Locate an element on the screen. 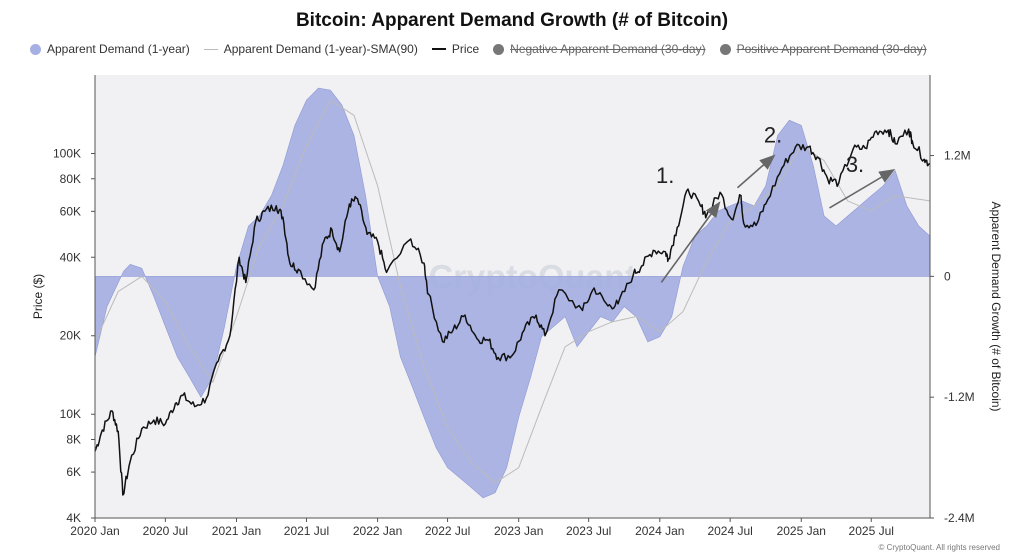  legend-label: Positive Apparent Demand (30-day) is located at coordinates (831, 49).